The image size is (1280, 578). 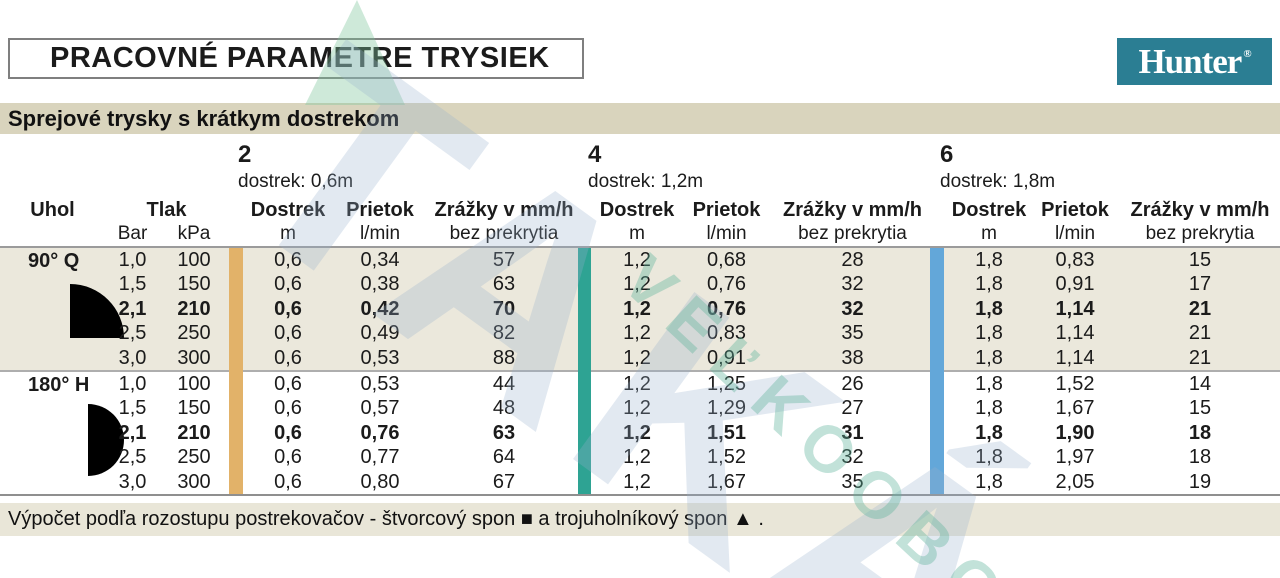 I want to click on table-cell: 1,0, so click(x=132, y=383).